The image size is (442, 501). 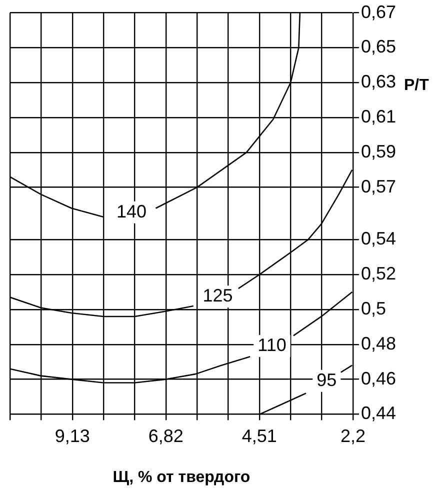 I want to click on y-tick-label: 0,67, so click(x=378, y=12).